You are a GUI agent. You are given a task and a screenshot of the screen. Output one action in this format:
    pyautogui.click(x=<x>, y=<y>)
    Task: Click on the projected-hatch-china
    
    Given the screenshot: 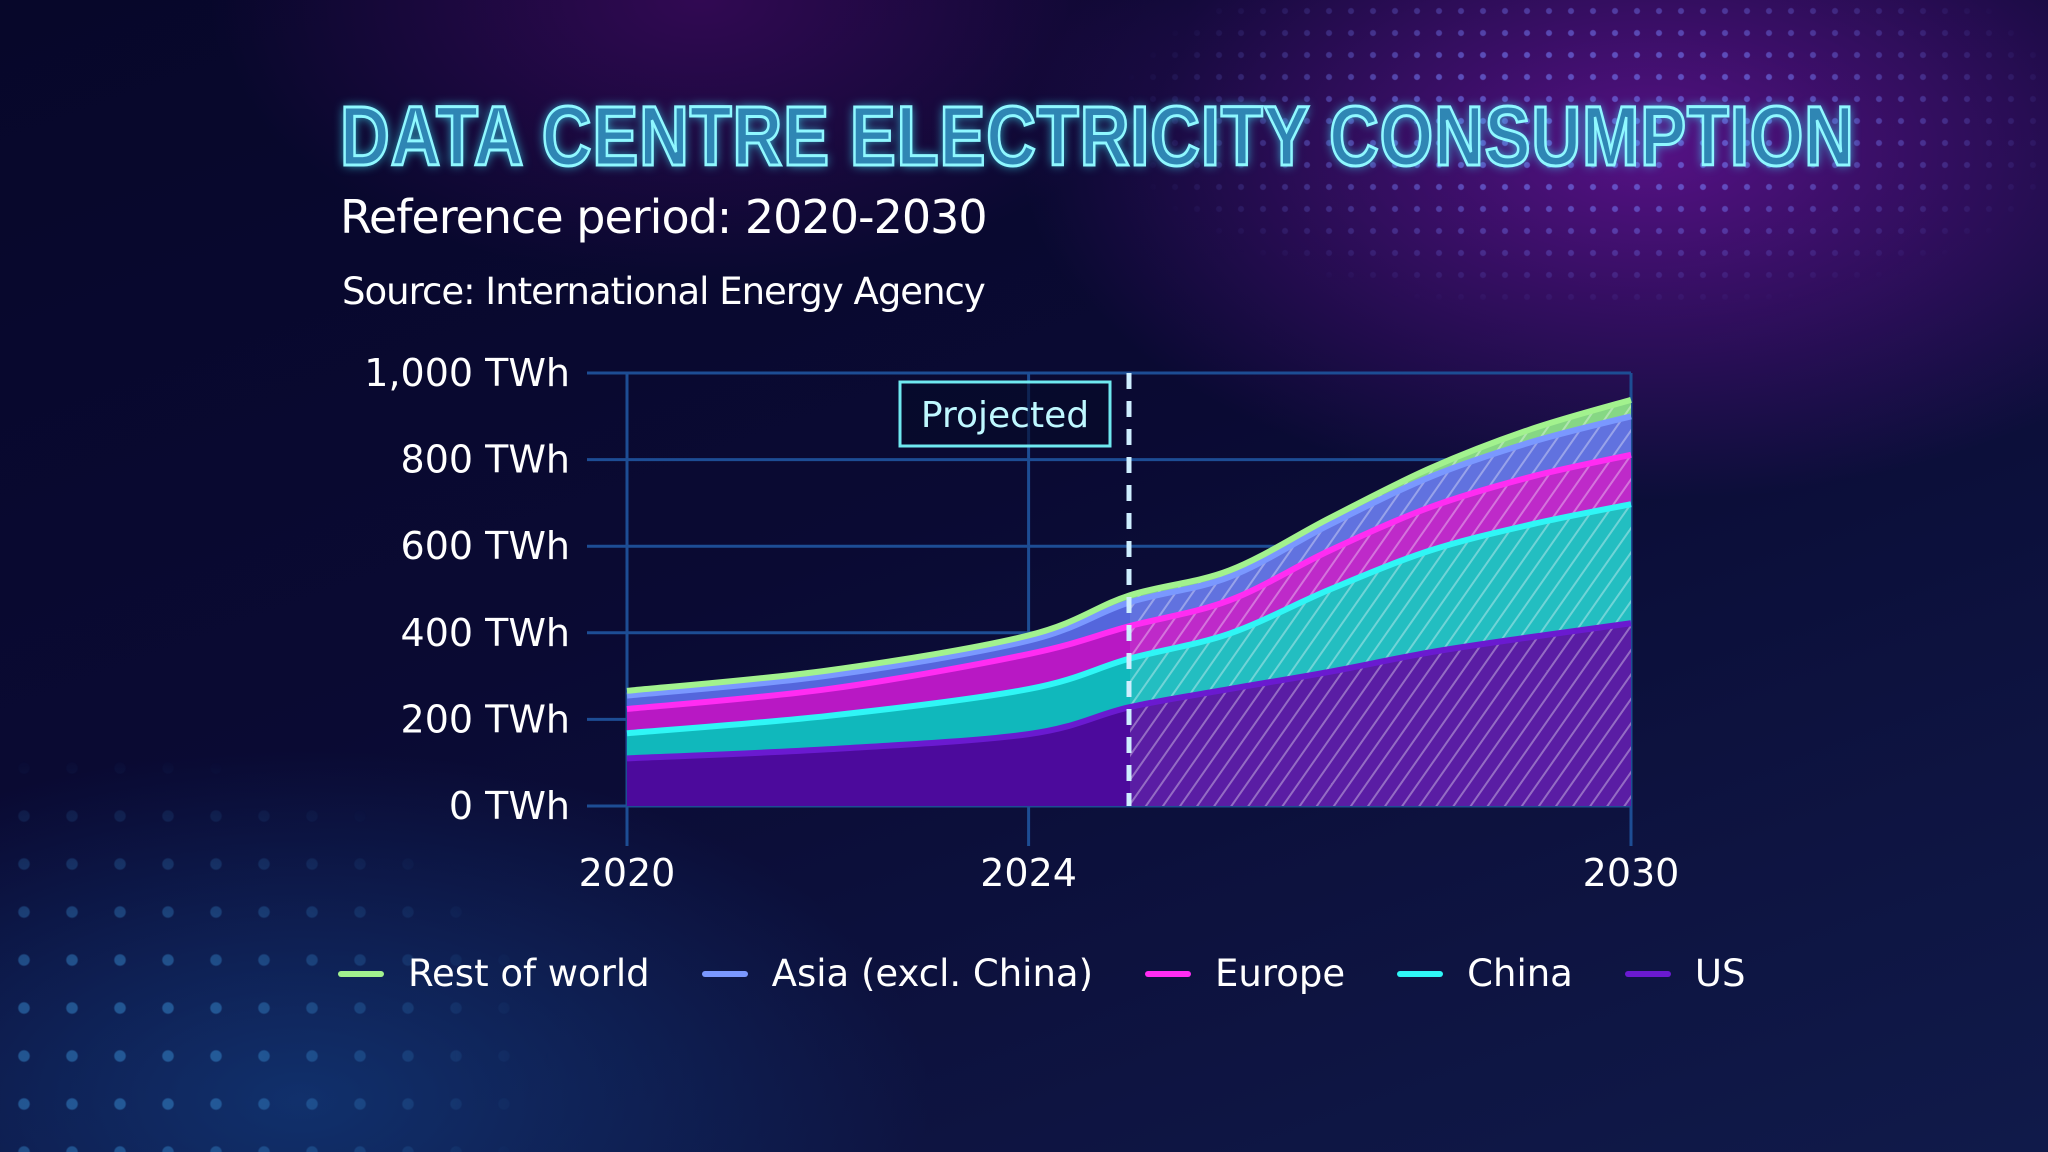 What is the action you would take?
    pyautogui.click(x=1380, y=606)
    